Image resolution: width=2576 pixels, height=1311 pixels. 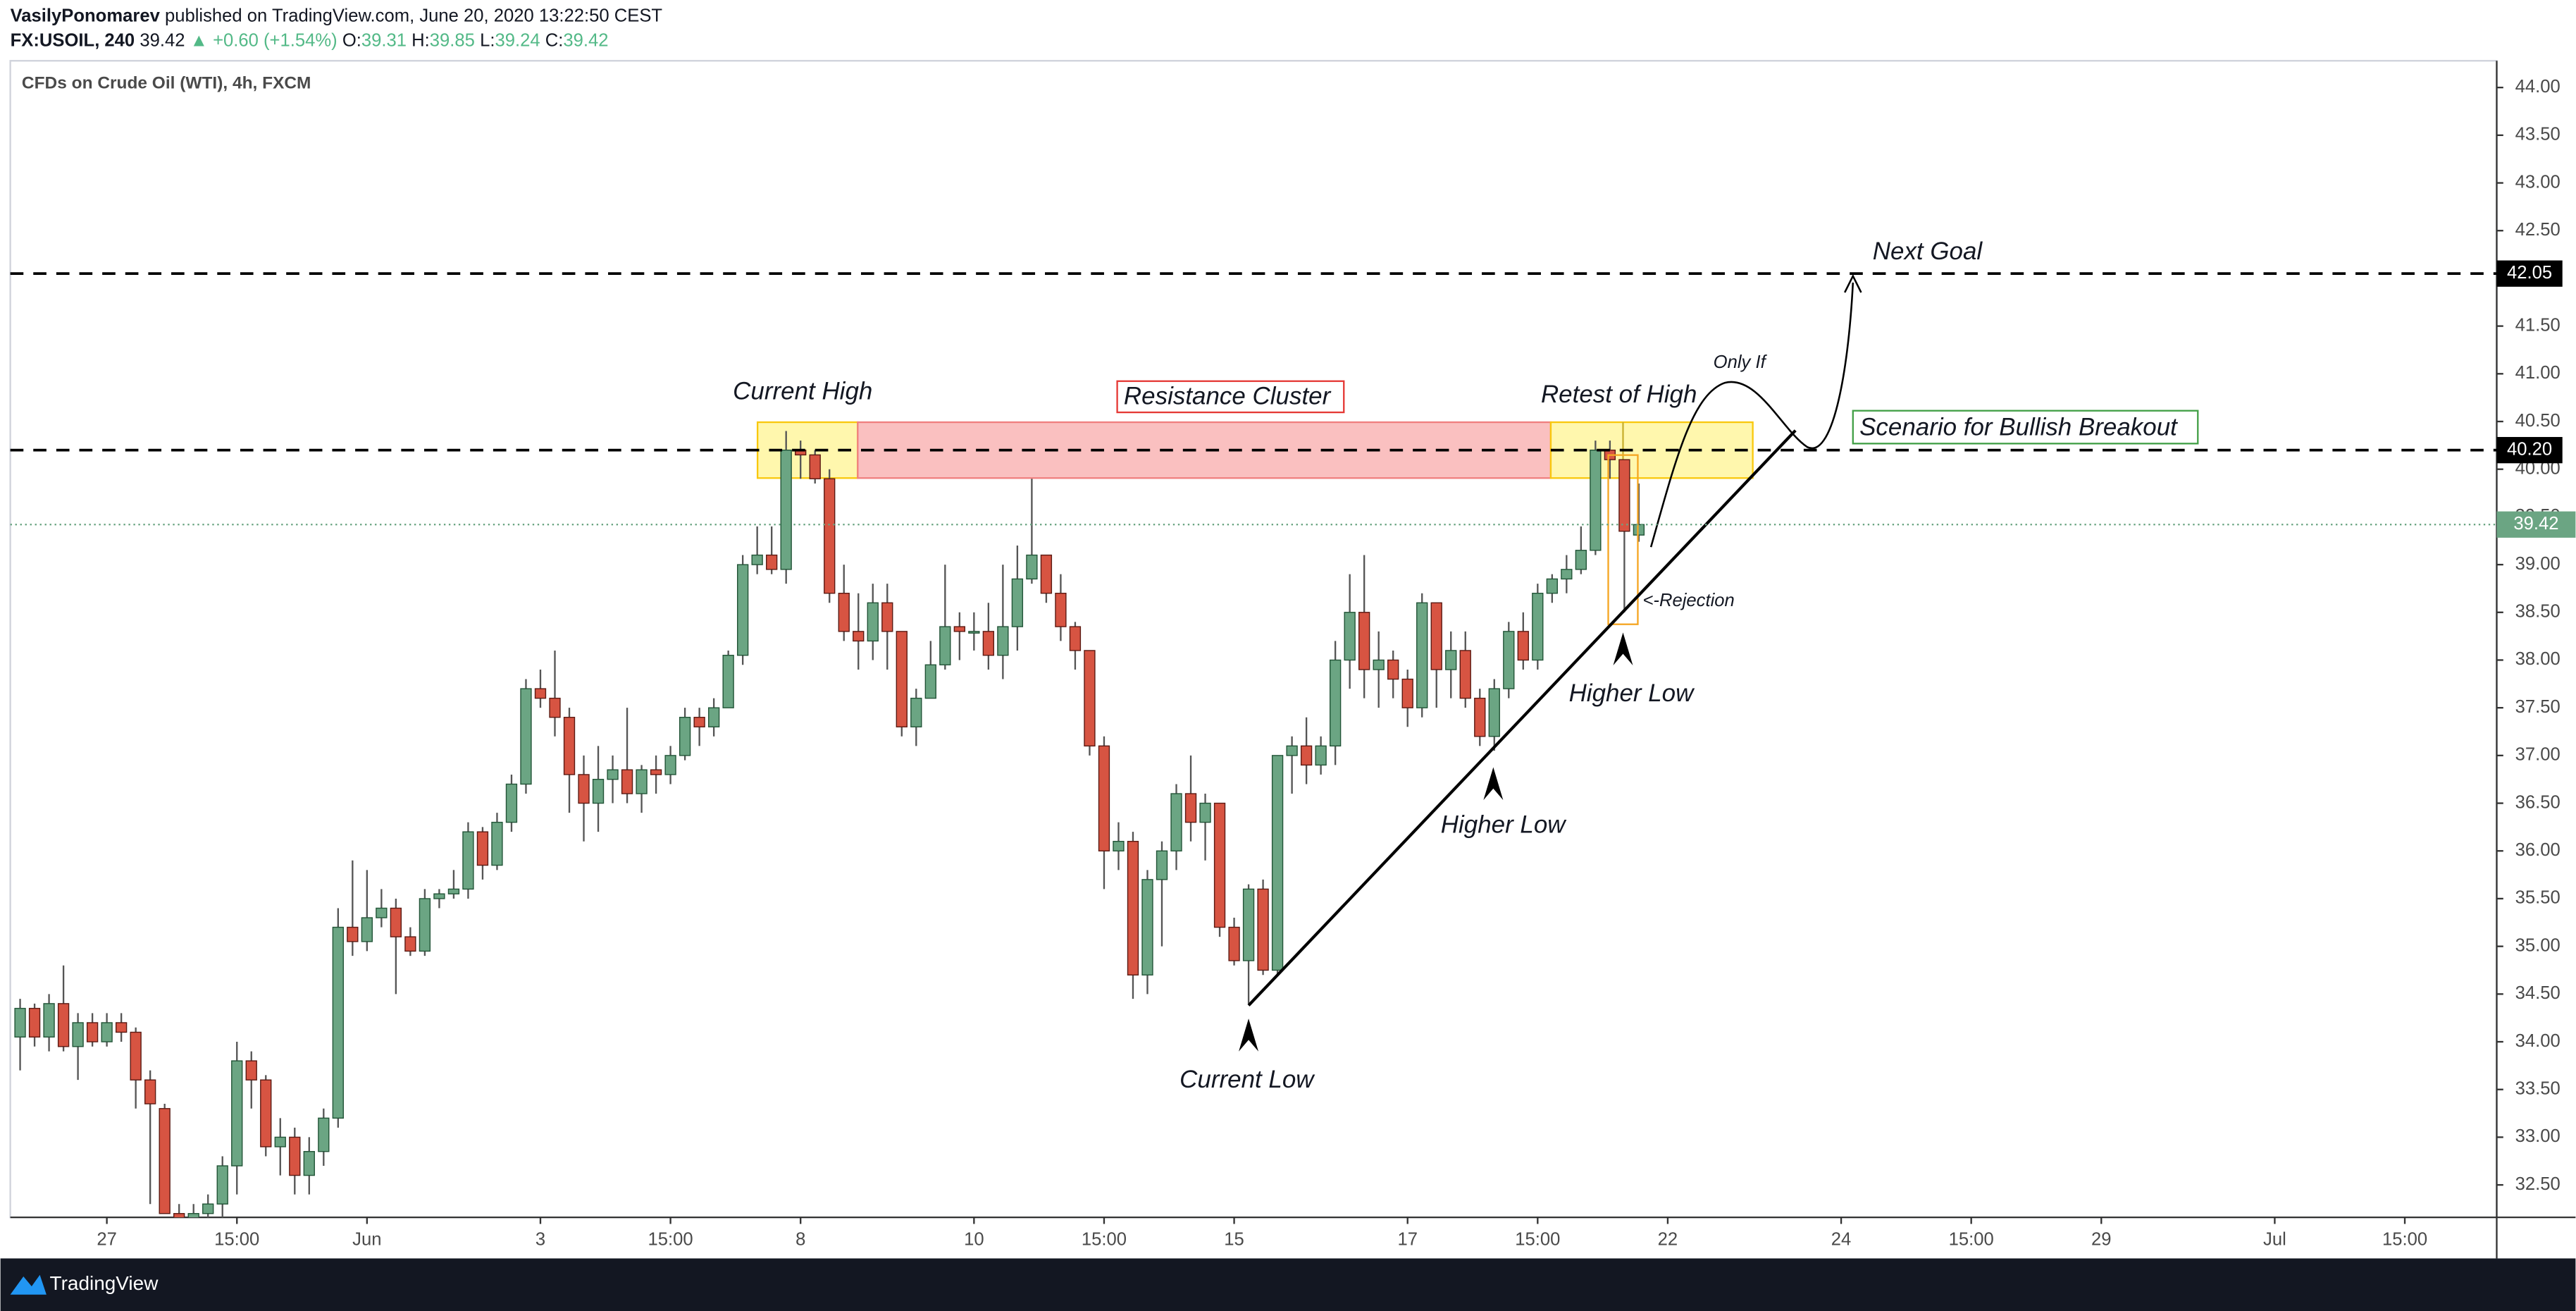 What do you see at coordinates (2537, 993) in the screenshot?
I see `y-tick-label: 34.50` at bounding box center [2537, 993].